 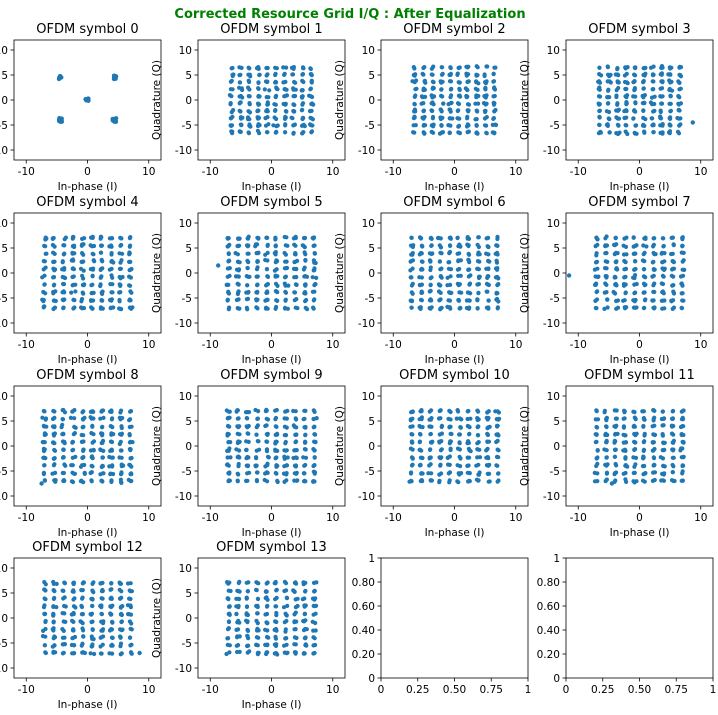 What do you see at coordinates (4, 397) in the screenshot?
I see `y-tick-label: 10` at bounding box center [4, 397].